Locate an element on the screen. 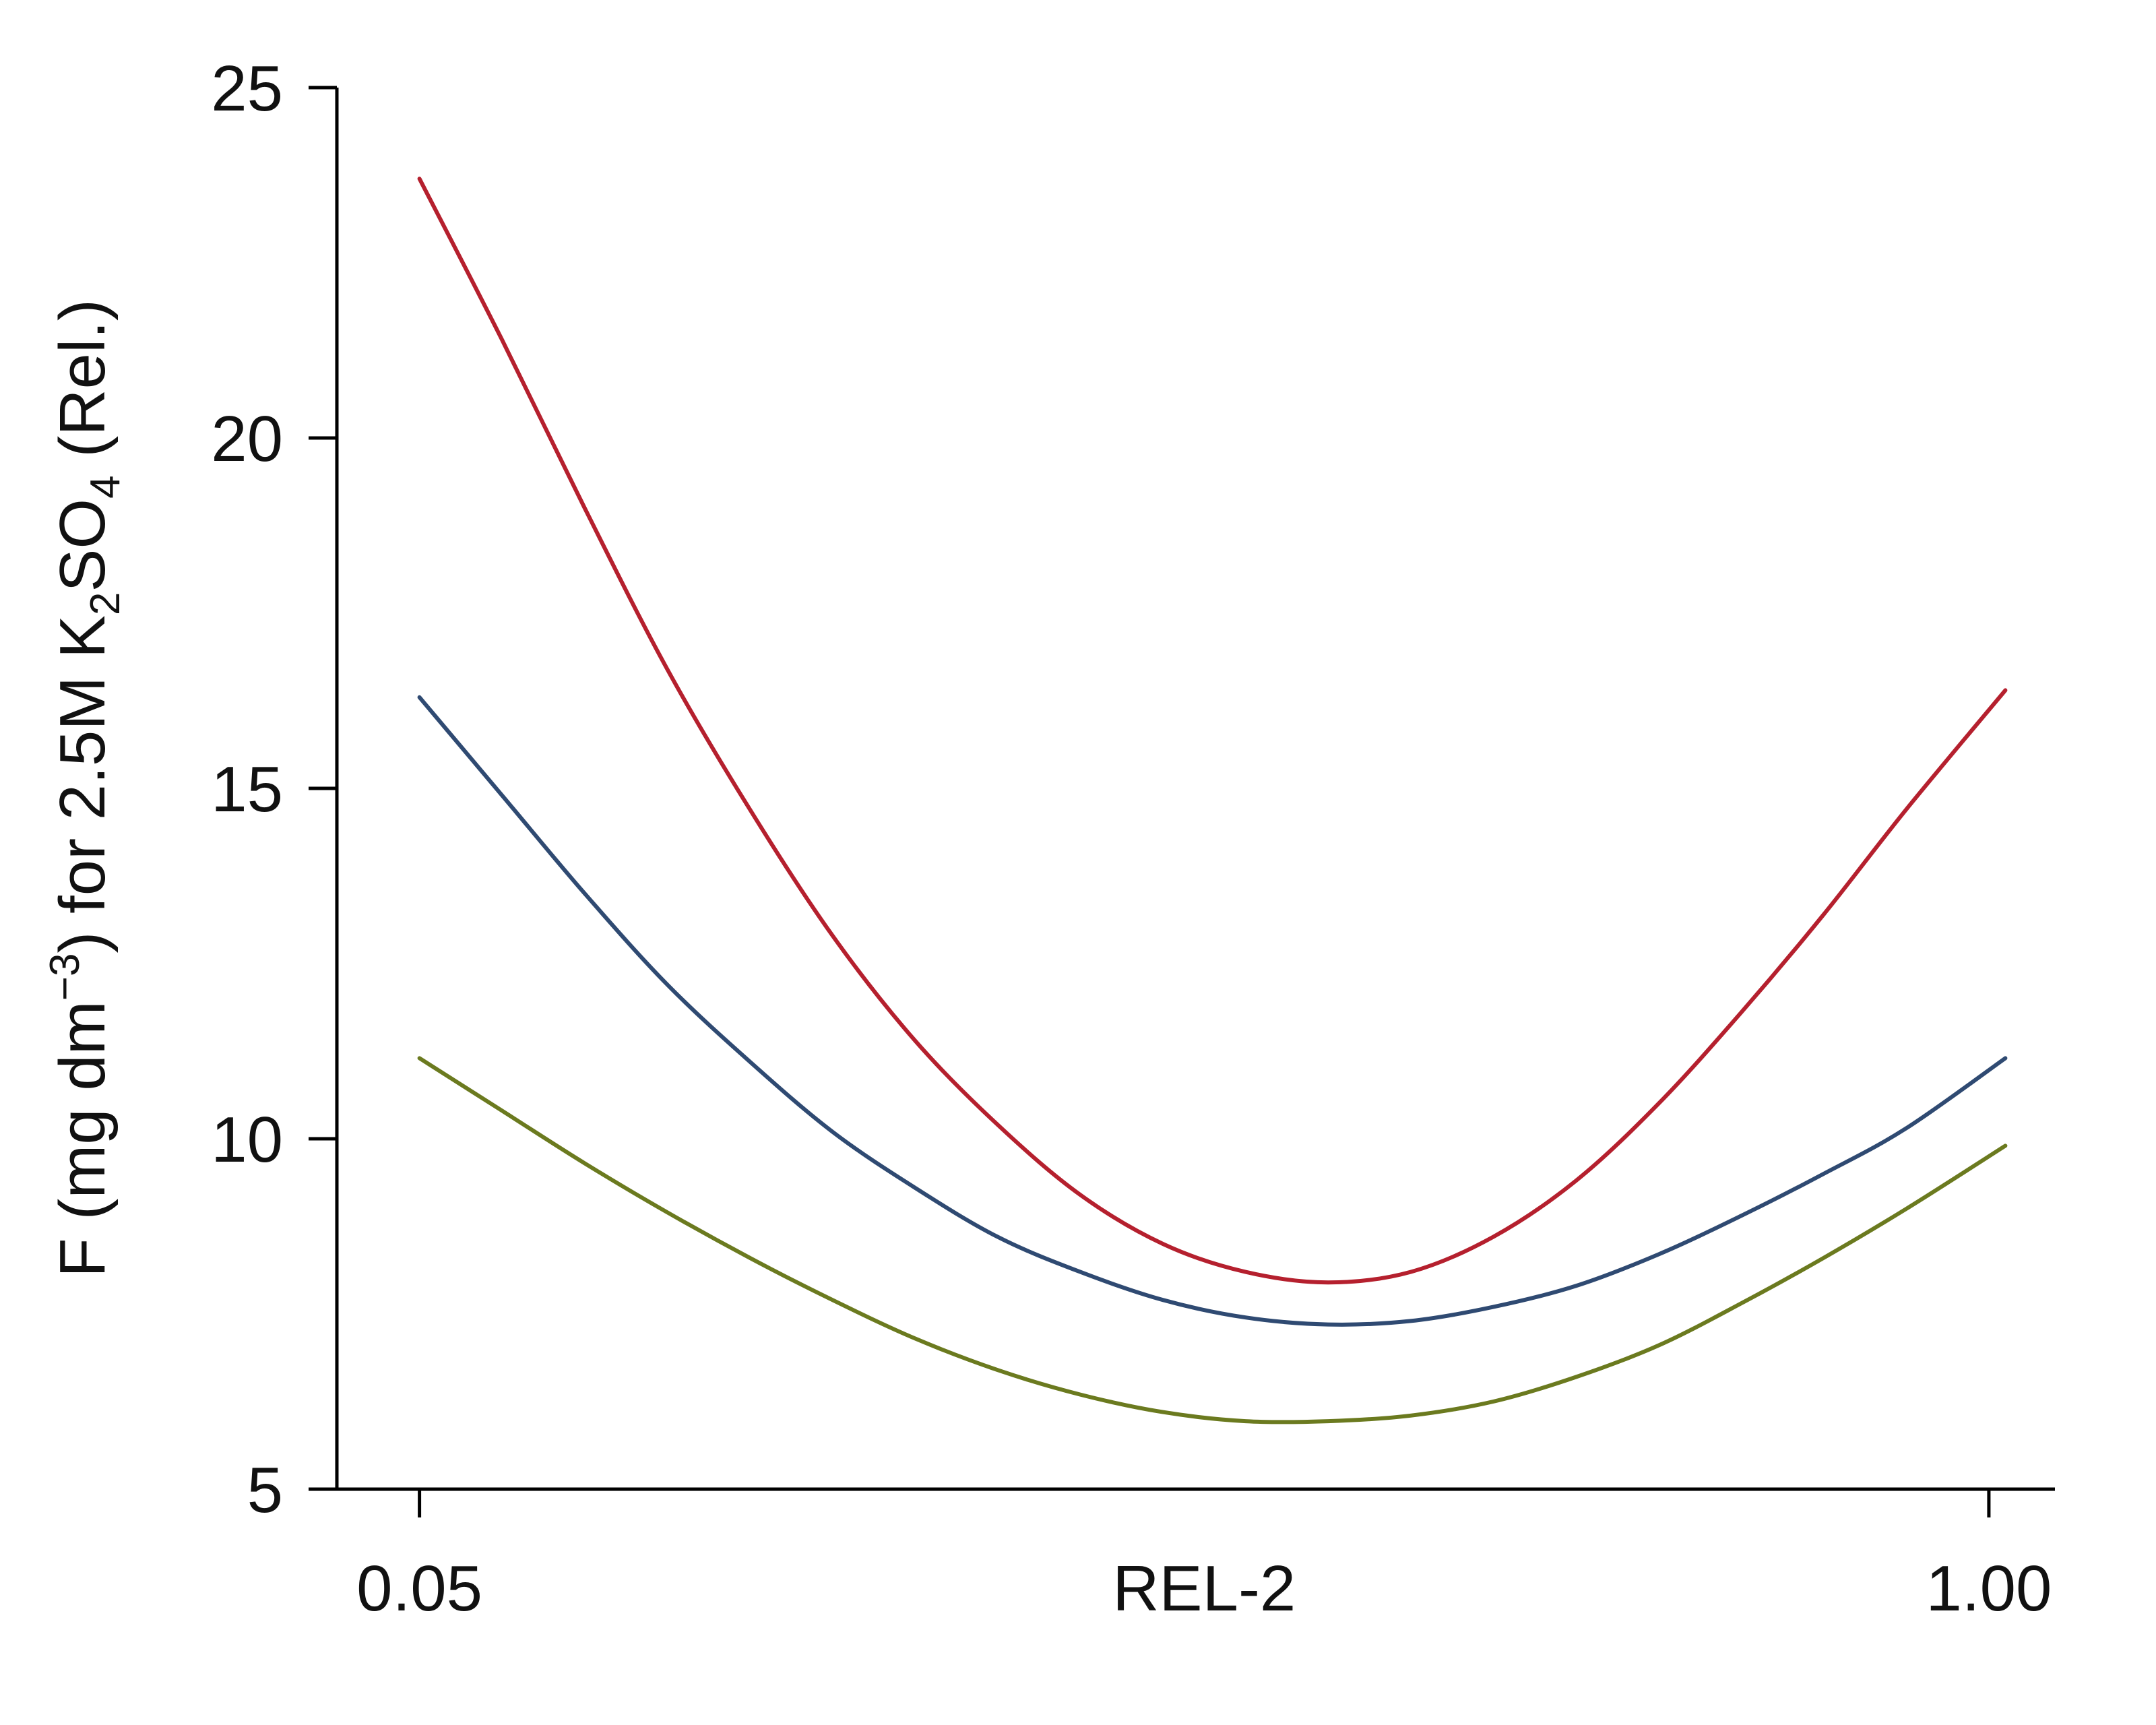 This screenshot has width=2156, height=1725. x-axis-title: REL-2 is located at coordinates (1204, 1588).